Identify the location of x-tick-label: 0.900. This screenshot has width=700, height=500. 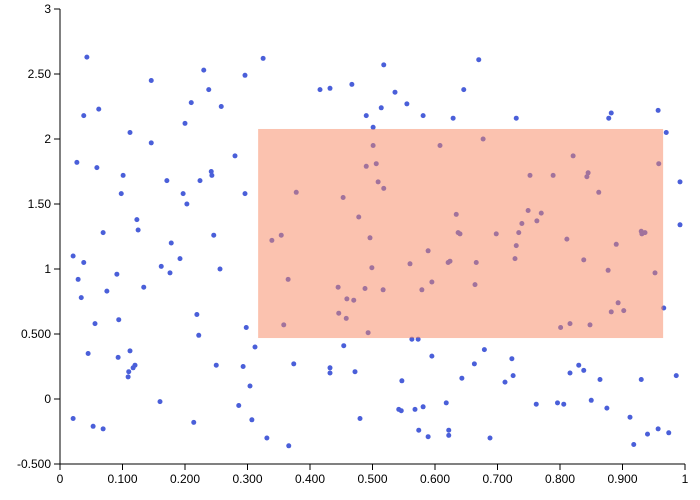
(622, 479).